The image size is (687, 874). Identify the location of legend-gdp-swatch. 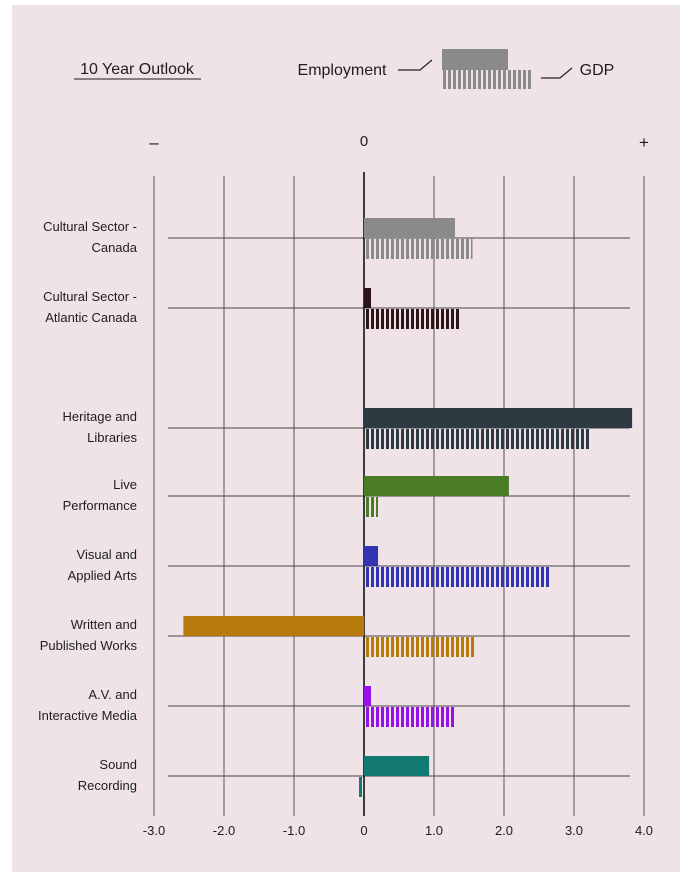
(487, 79).